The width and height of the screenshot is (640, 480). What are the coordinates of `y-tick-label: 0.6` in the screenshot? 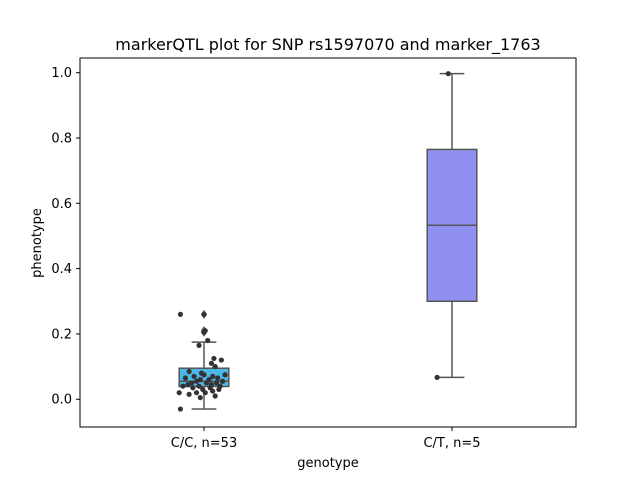 It's located at (61, 204).